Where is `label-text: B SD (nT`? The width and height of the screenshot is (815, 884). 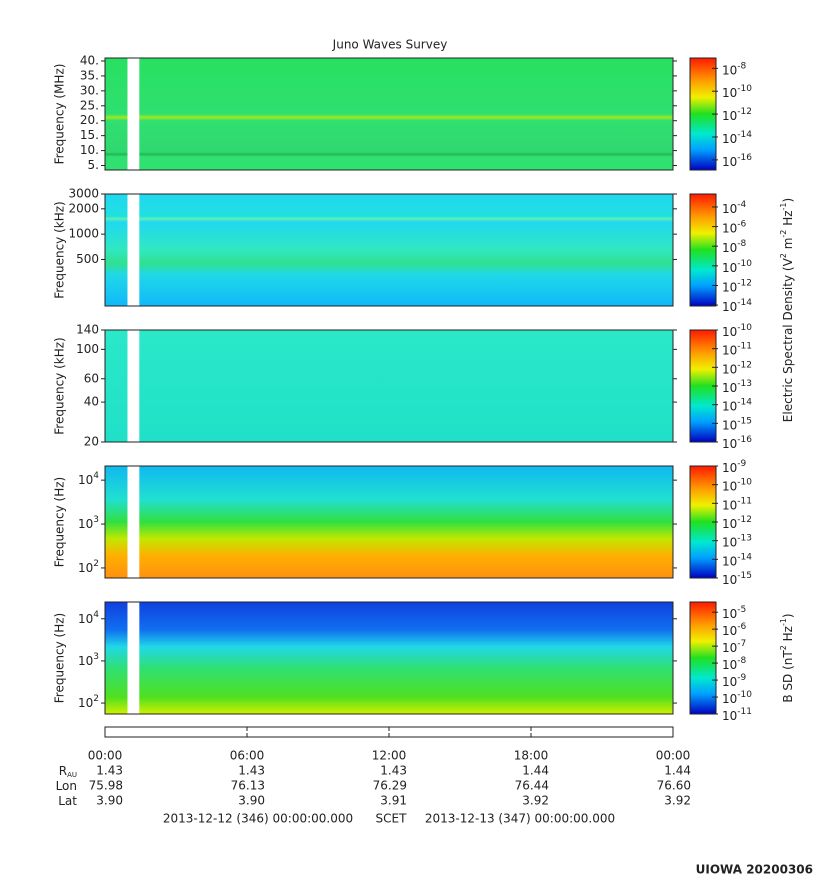 label-text: B SD (nT is located at coordinates (788, 676).